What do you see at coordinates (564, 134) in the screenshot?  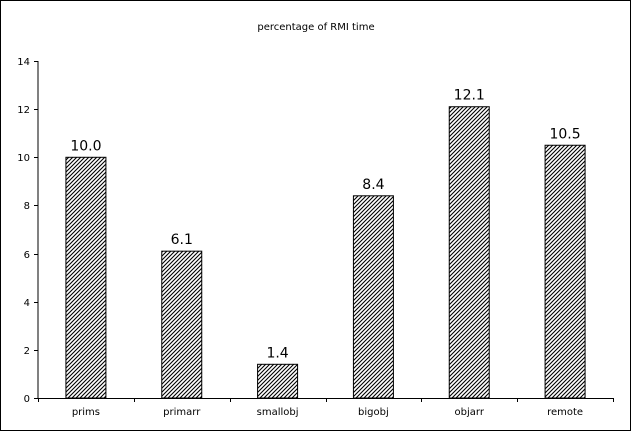 I see `data-label-remote: 10.5` at bounding box center [564, 134].